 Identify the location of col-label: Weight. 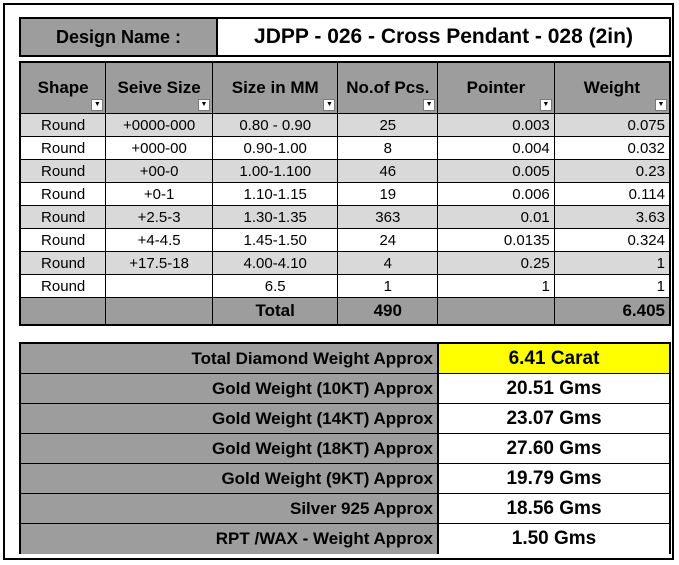
(612, 87).